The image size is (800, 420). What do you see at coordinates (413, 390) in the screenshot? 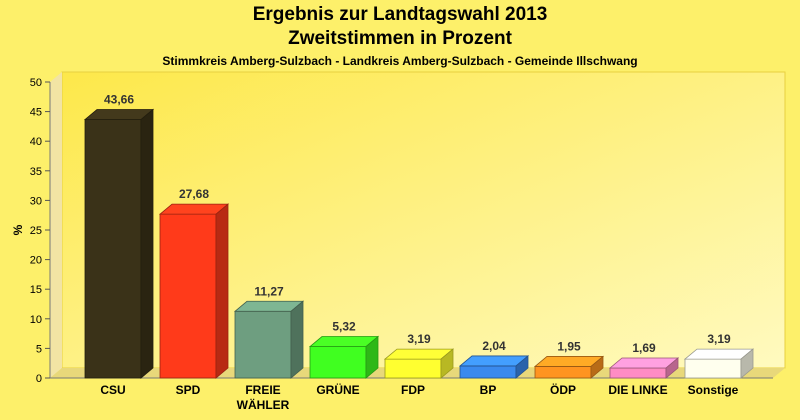
I see `x-tick-label: FDP` at bounding box center [413, 390].